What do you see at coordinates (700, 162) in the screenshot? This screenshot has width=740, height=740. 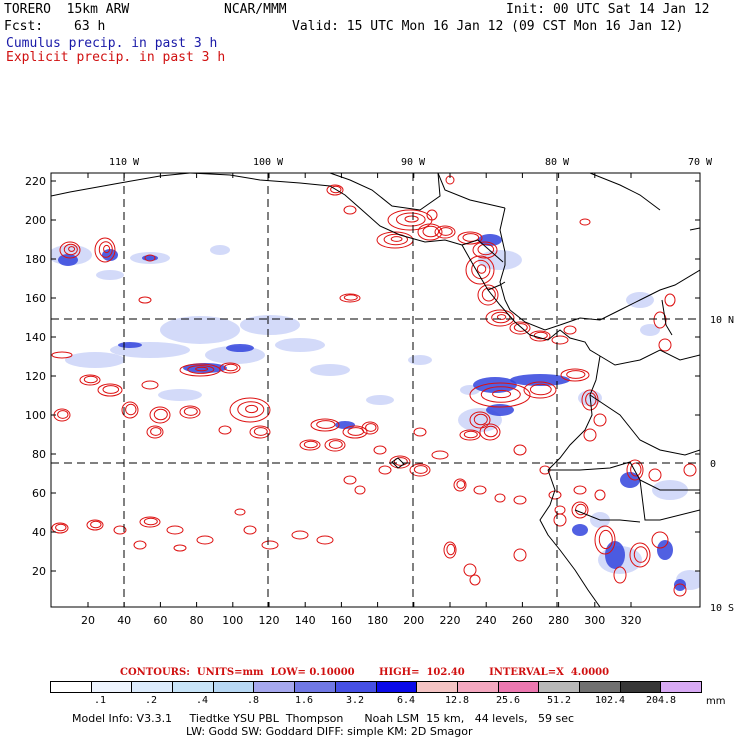 I see `longitude-label: 70 W` at bounding box center [700, 162].